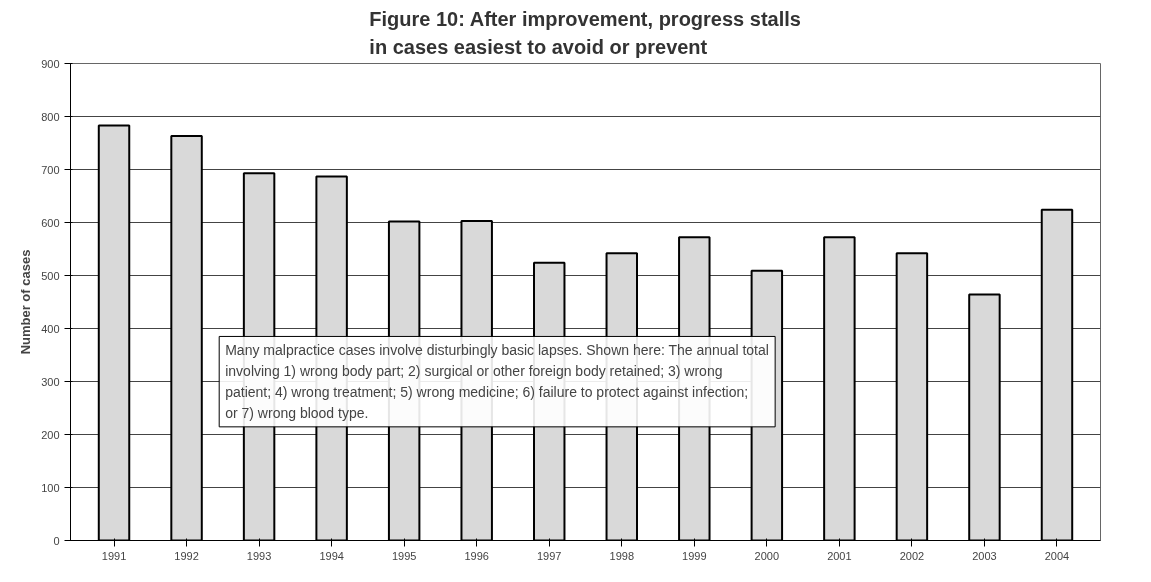  What do you see at coordinates (331, 555) in the screenshot?
I see `x-tick-label: 1994` at bounding box center [331, 555].